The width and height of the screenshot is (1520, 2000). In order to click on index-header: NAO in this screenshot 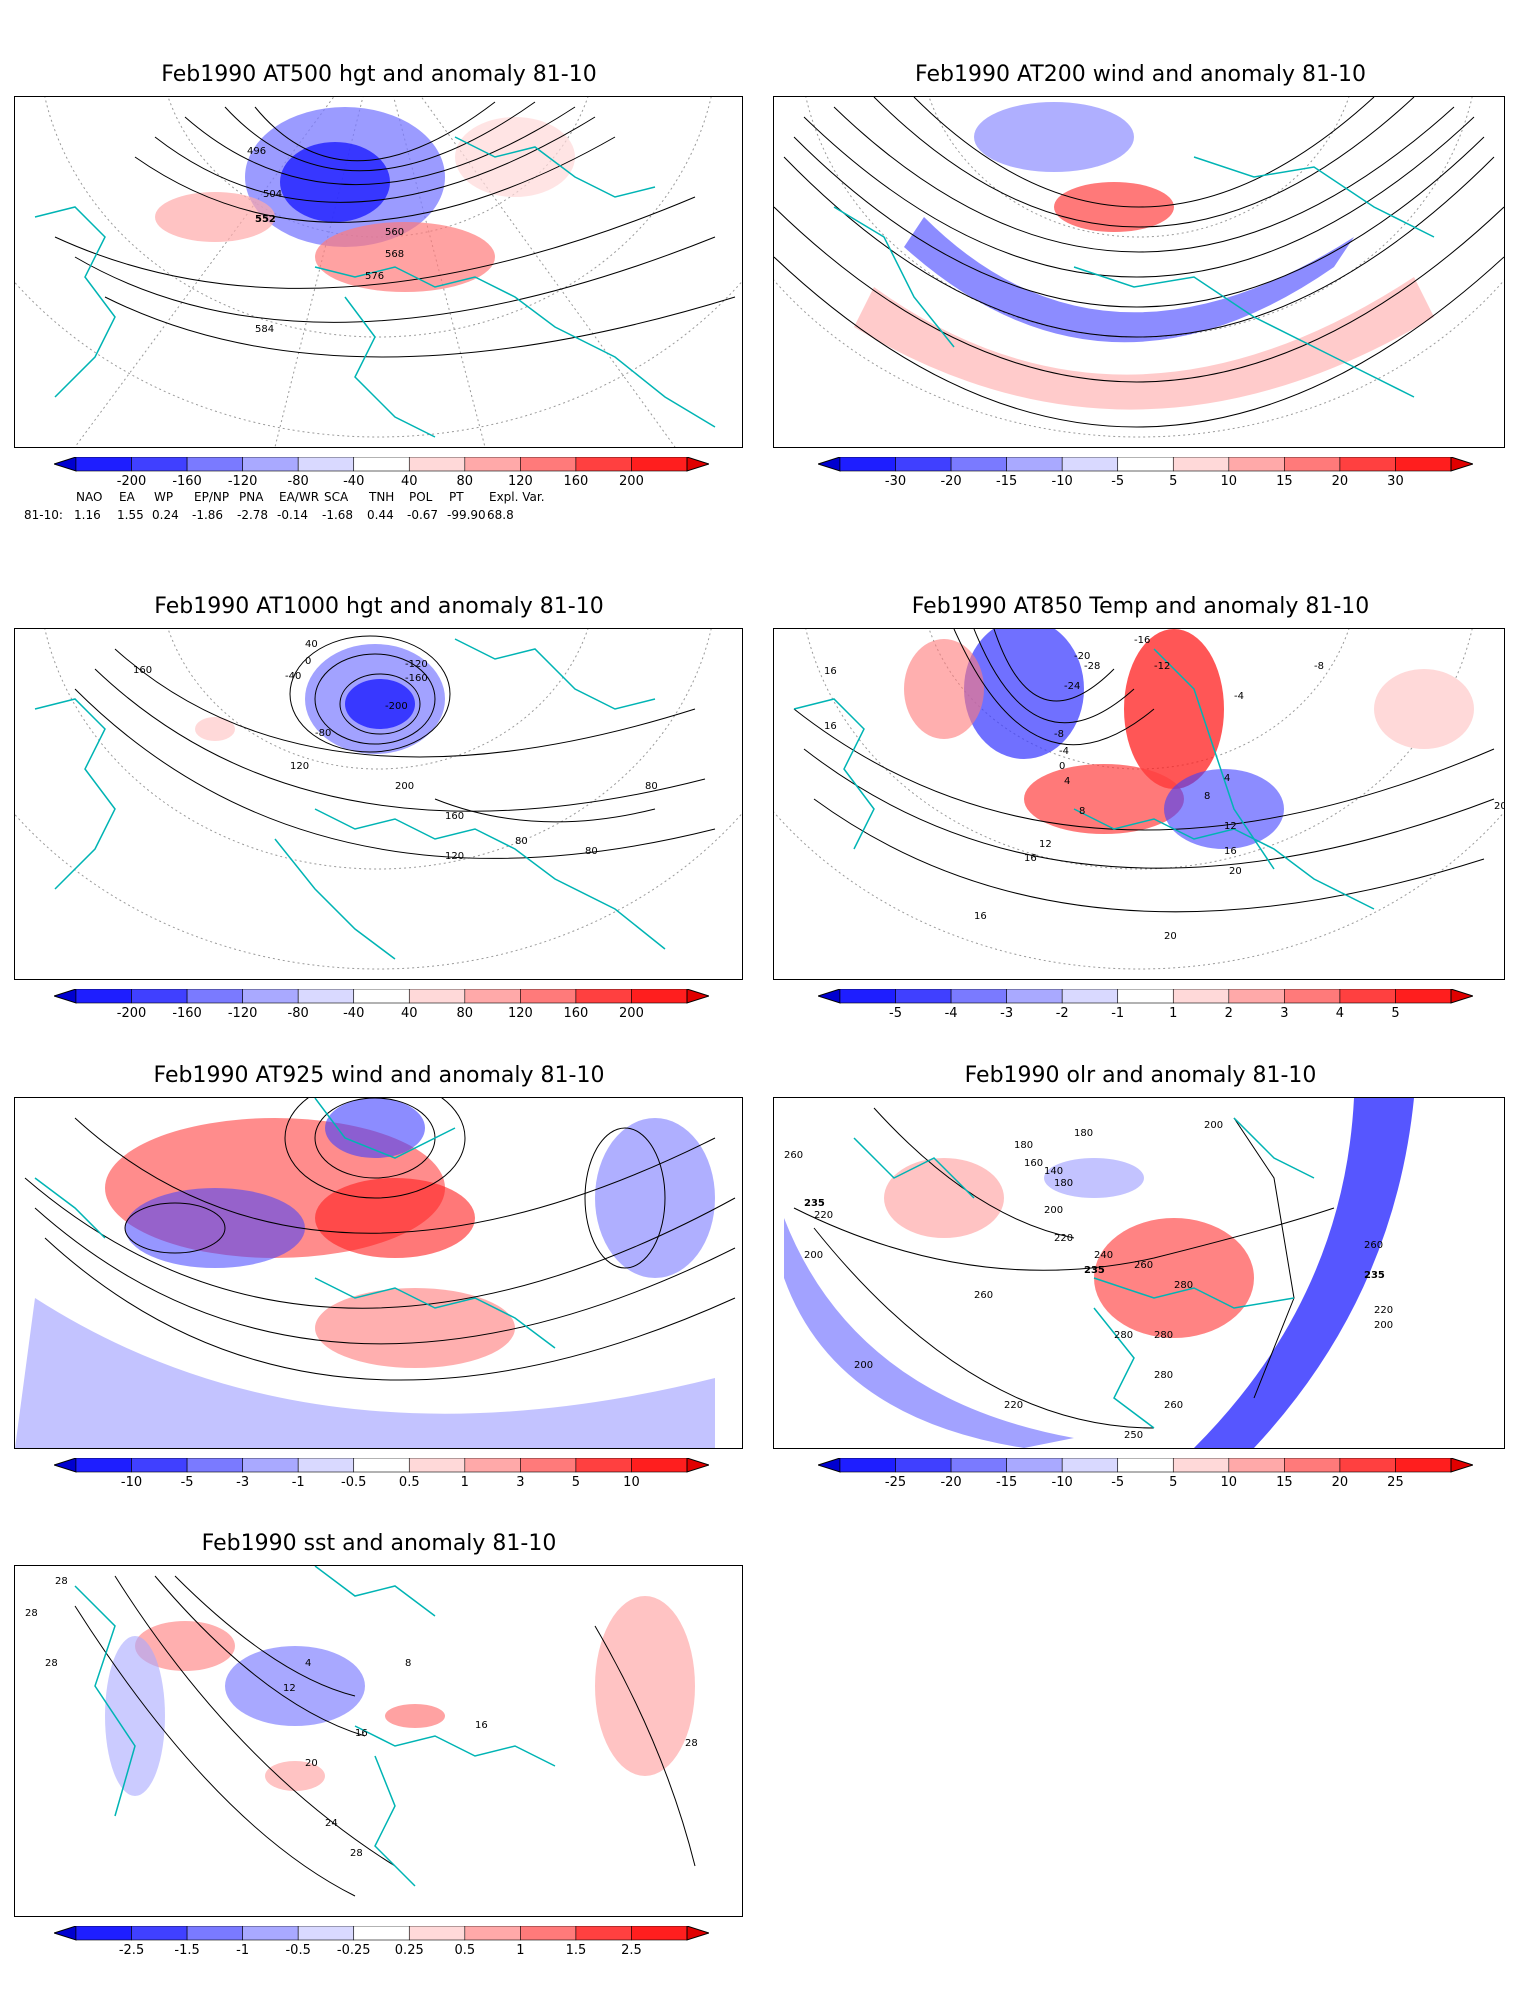, I will do `click(89, 497)`.